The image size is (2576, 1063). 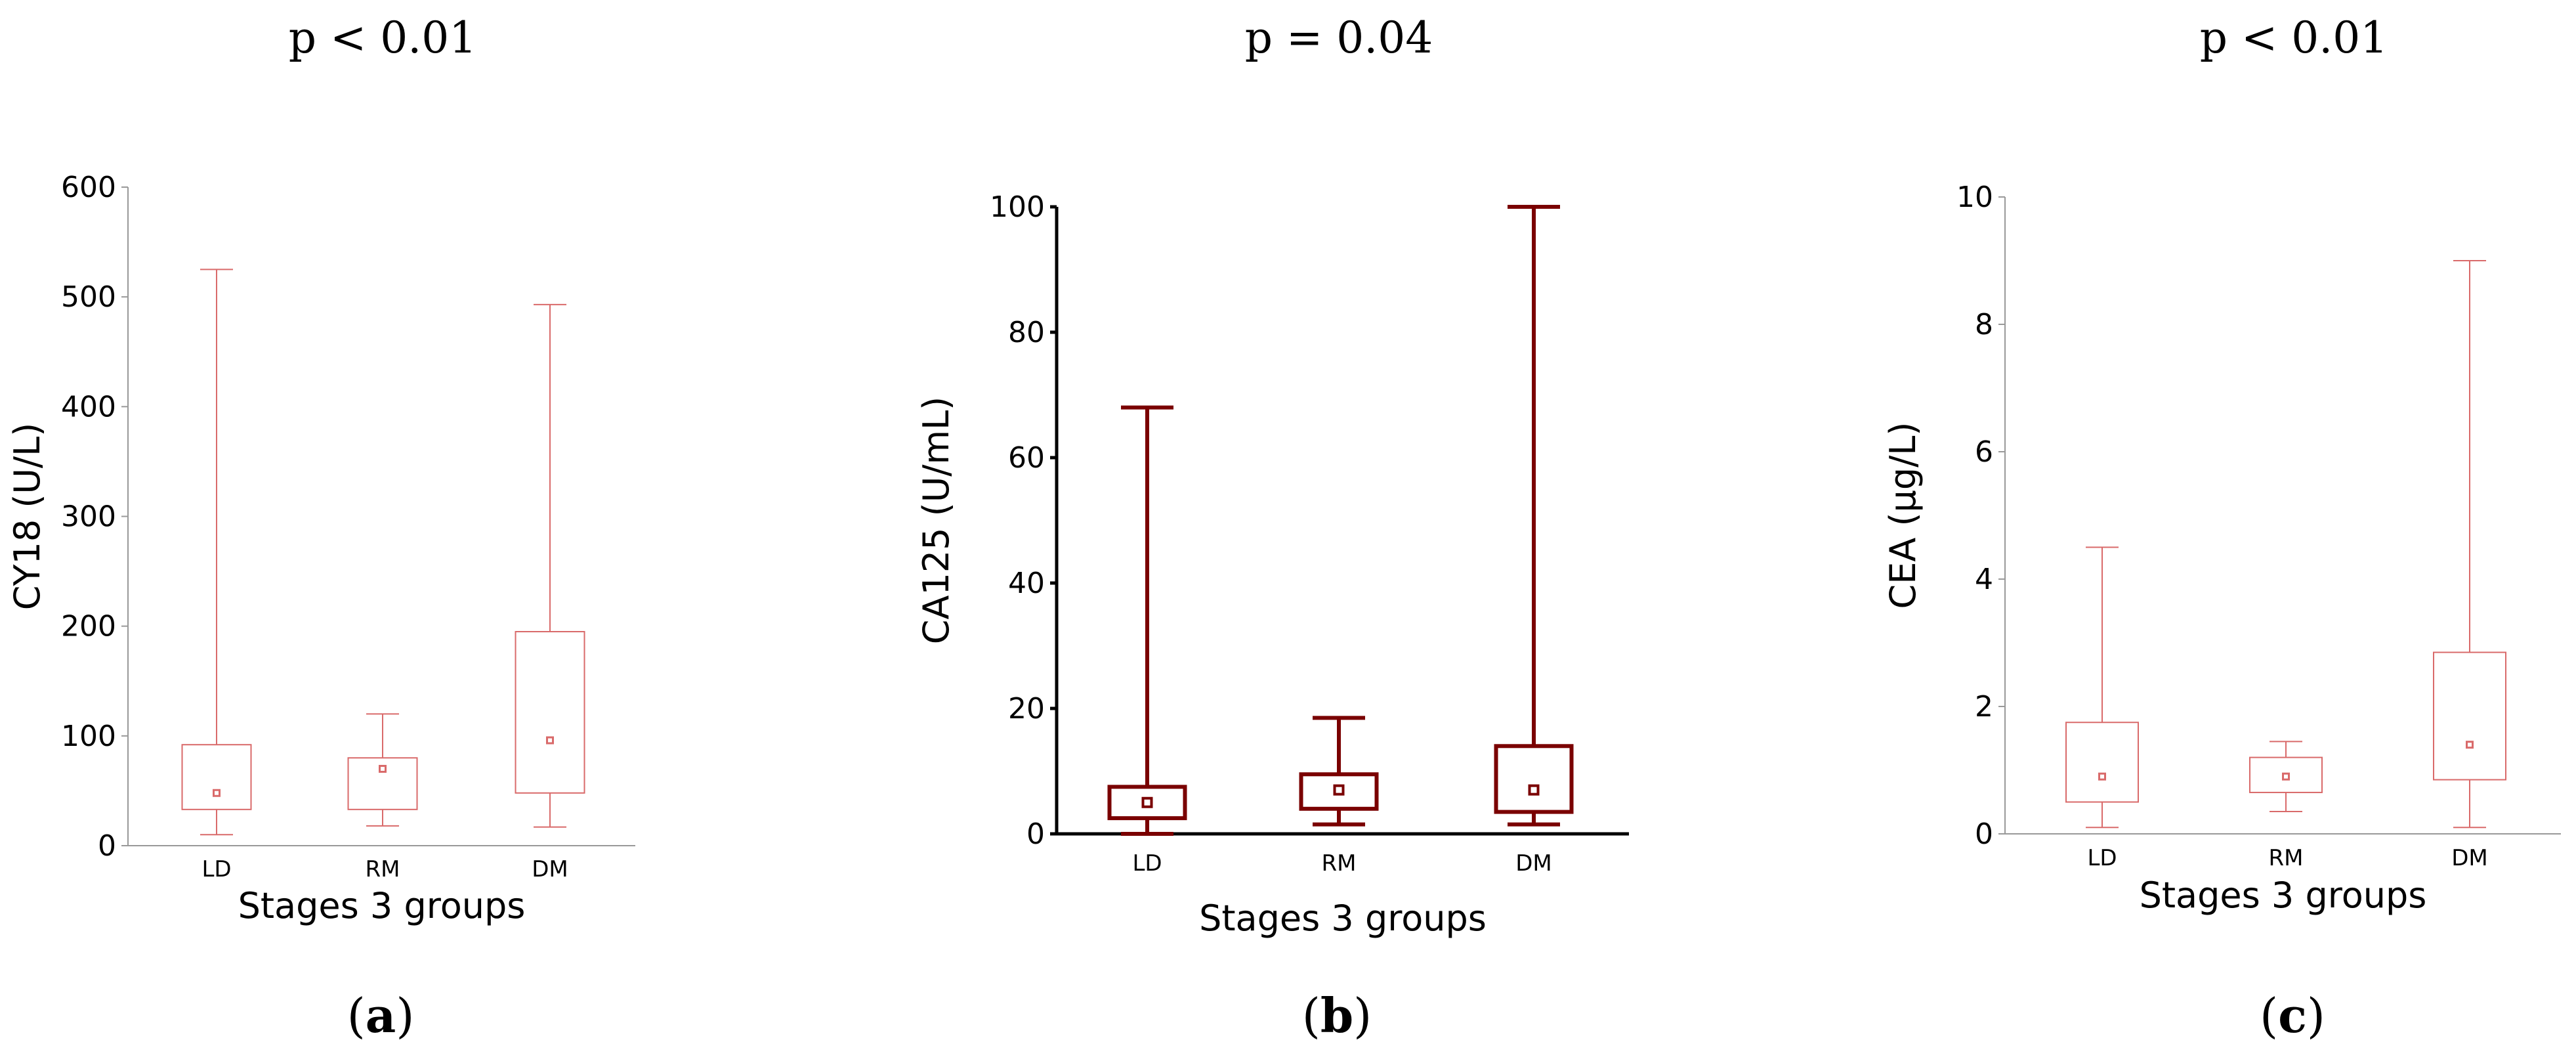 I want to click on panel-c-label: (c), so click(x=2292, y=1015).